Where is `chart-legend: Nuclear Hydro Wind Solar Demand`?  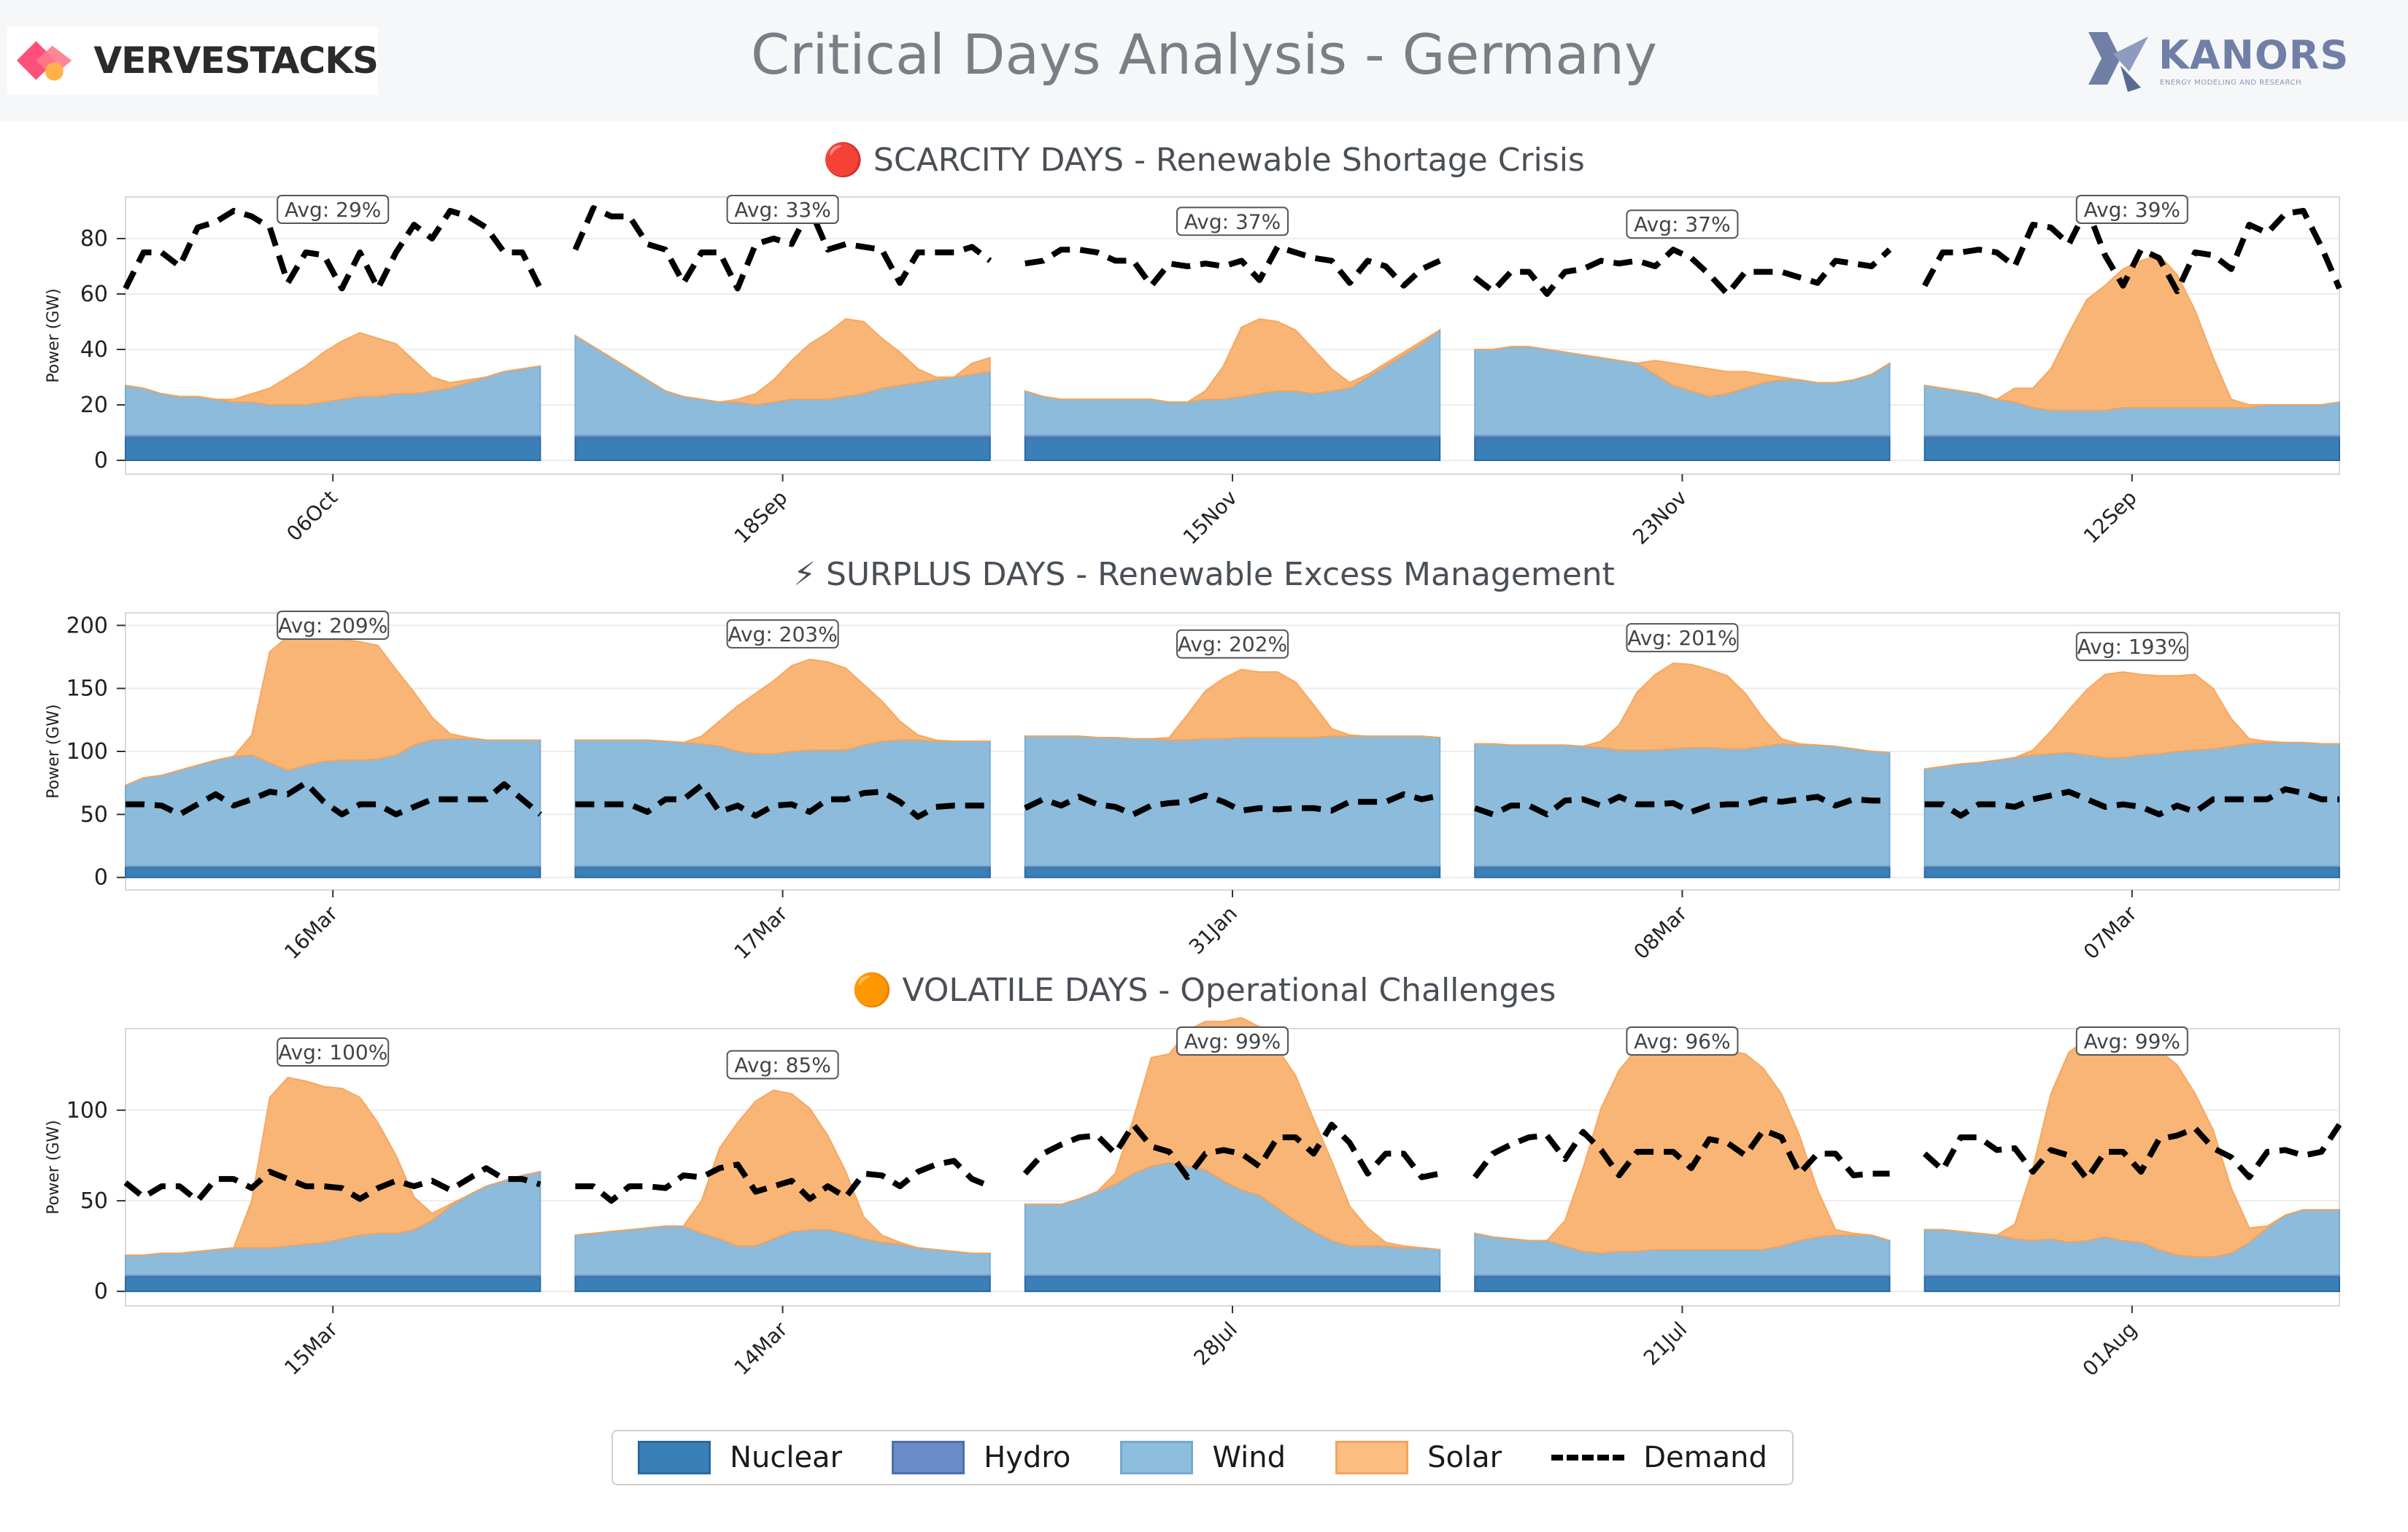
chart-legend: Nuclear Hydro Wind Solar Demand is located at coordinates (1202, 1458).